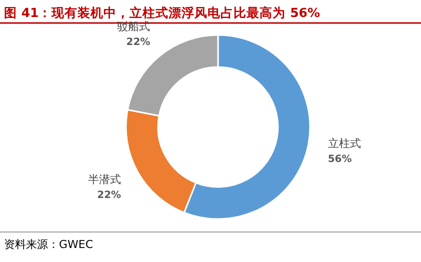 The height and width of the screenshot is (262, 421). I want to click on text: 资料来源：GWEC, so click(49, 244).